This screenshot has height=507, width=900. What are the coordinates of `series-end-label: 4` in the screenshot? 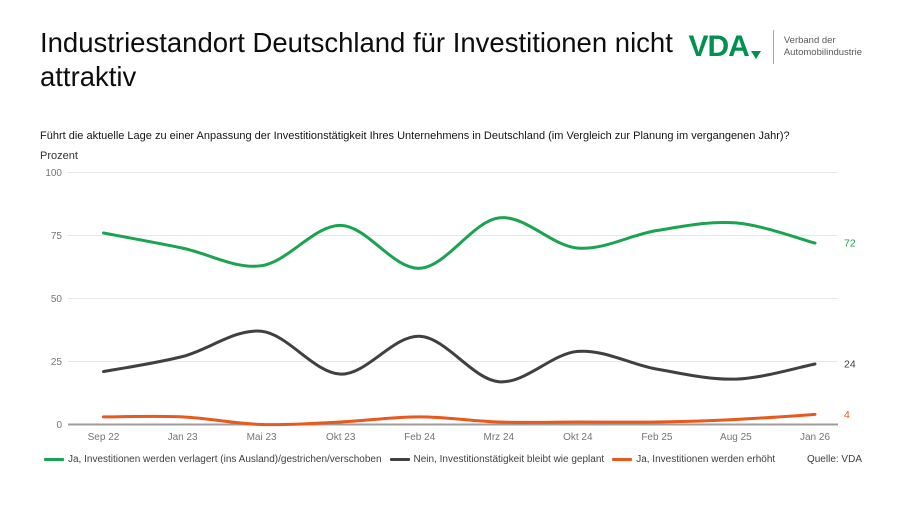 It's located at (847, 415).